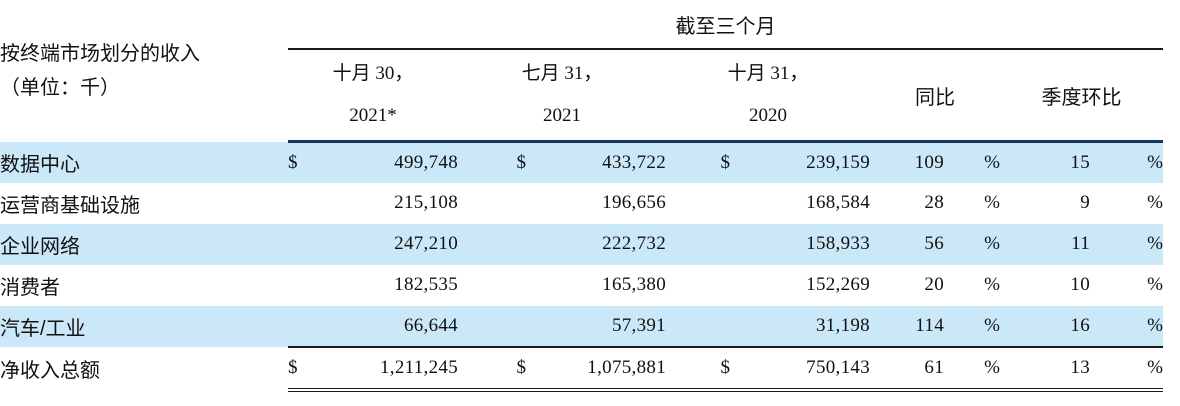 The image size is (1180, 406). I want to click on value-oct31-2020: 31,198, so click(800, 326).